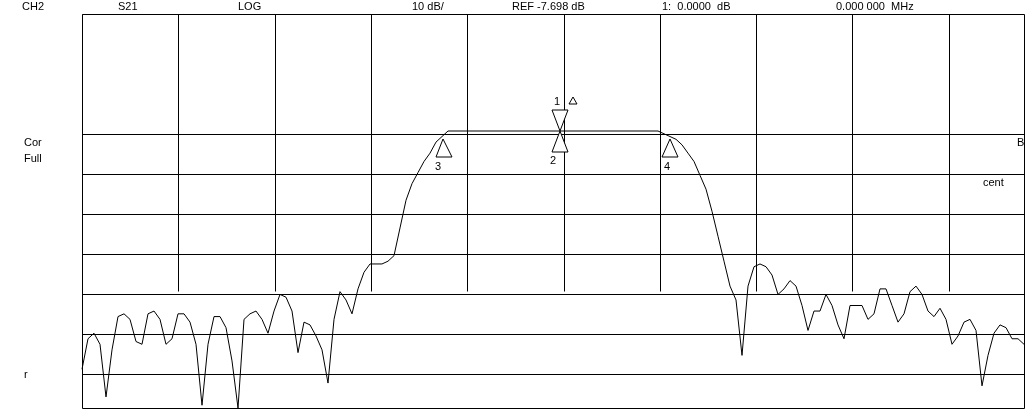  What do you see at coordinates (548, 6) in the screenshot?
I see `text: REF -7.698 dB` at bounding box center [548, 6].